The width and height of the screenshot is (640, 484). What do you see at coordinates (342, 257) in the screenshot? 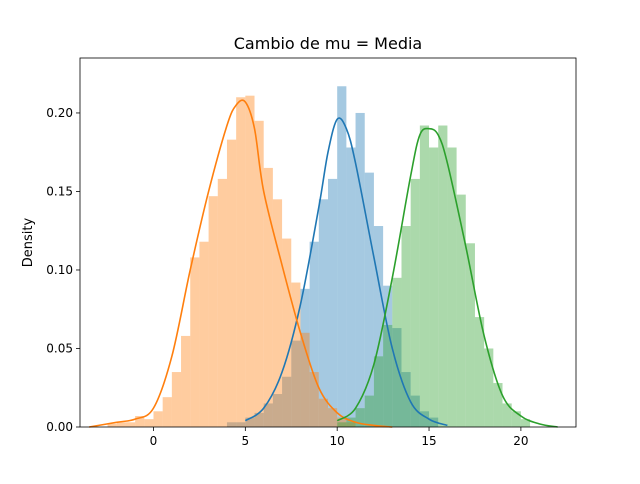
I see `histogram-bar-s1-b13` at bounding box center [342, 257].